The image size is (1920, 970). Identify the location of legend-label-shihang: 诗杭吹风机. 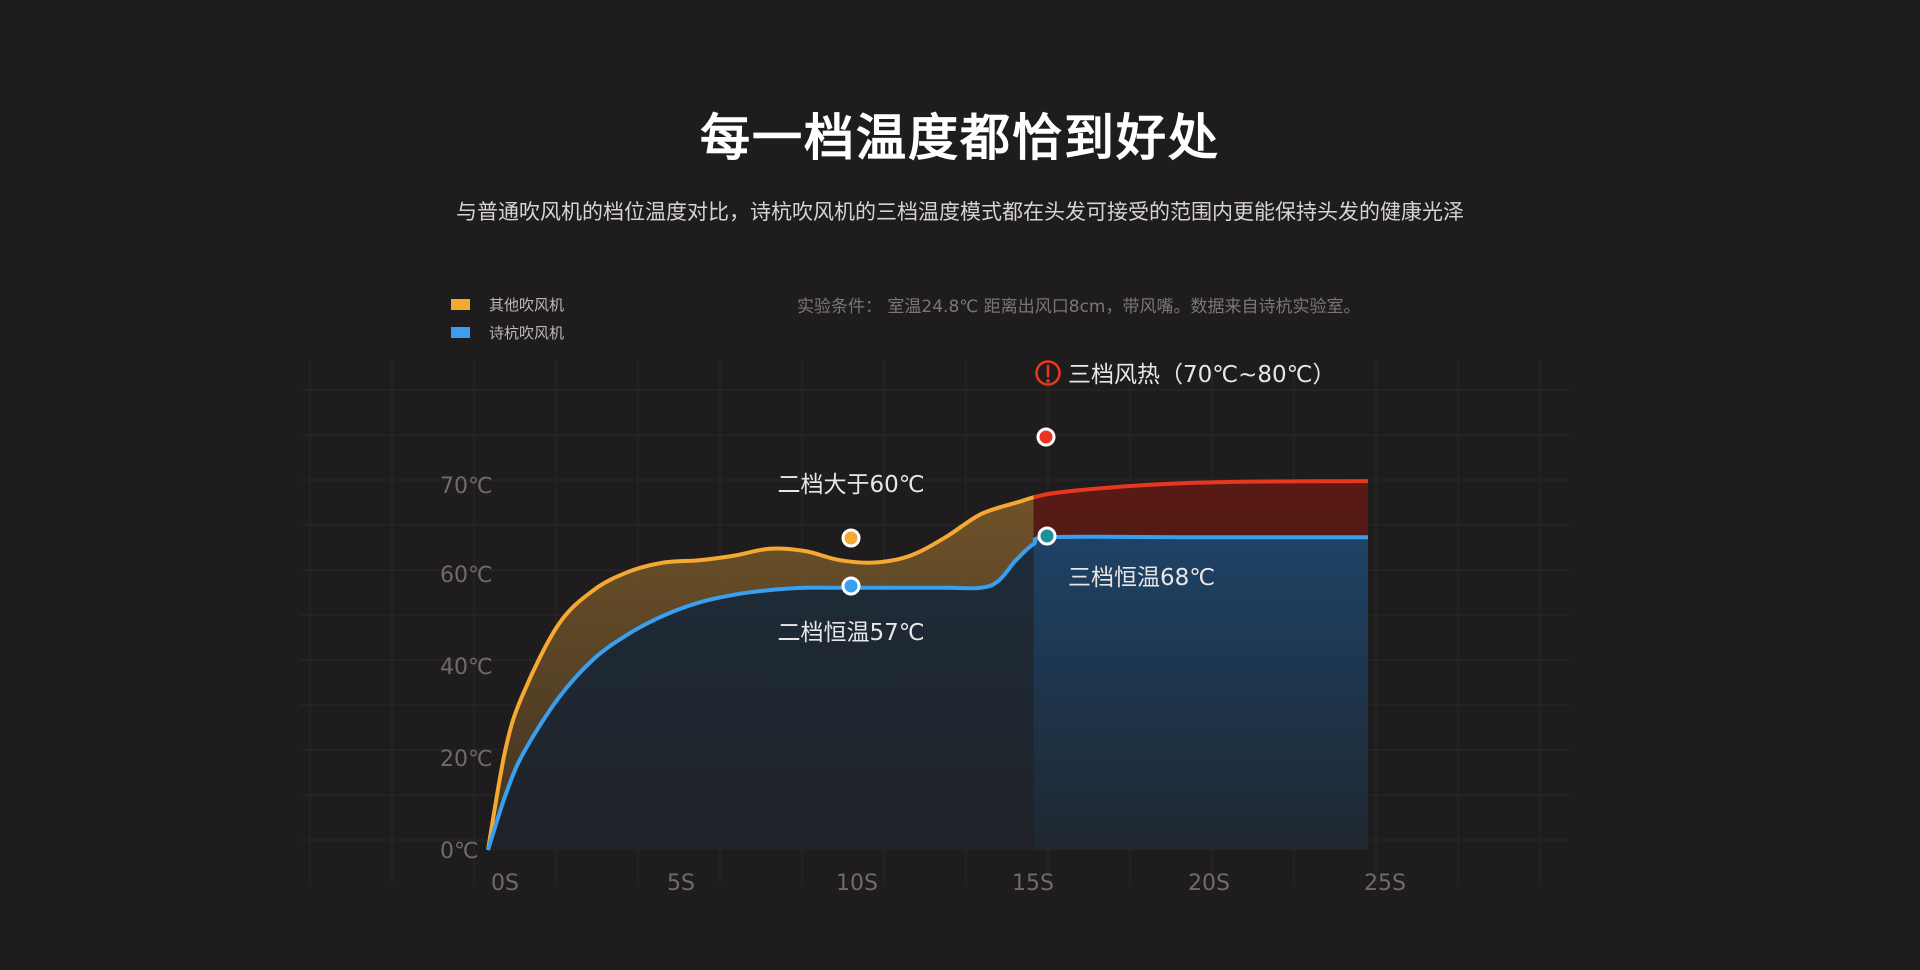
(527, 332).